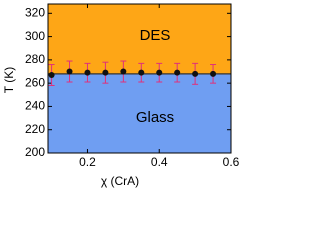 The image size is (320, 240). Describe the element at coordinates (35, 59) in the screenshot. I see `y-tick-label: 280` at that location.